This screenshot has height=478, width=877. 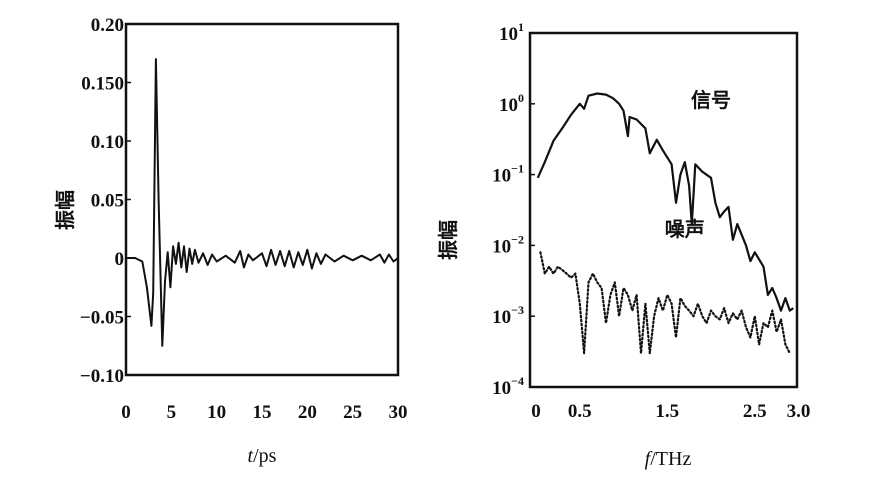 I want to click on x-tick-label: 5, so click(x=172, y=412).